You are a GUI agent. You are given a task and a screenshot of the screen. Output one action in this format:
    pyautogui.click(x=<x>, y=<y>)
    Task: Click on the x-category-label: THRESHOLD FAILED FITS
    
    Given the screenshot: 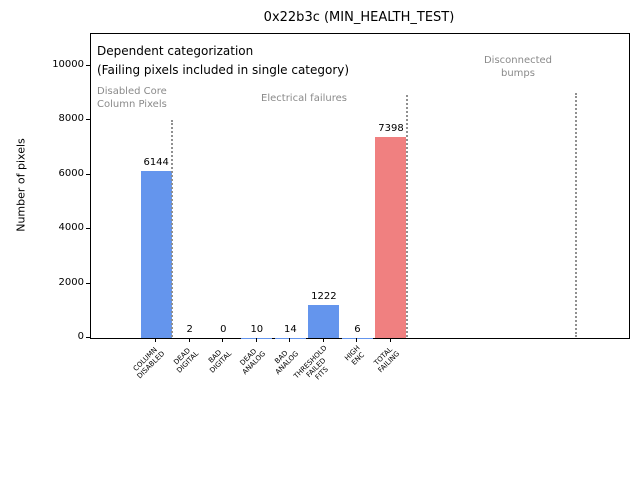 What is the action you would take?
    pyautogui.click(x=311, y=363)
    